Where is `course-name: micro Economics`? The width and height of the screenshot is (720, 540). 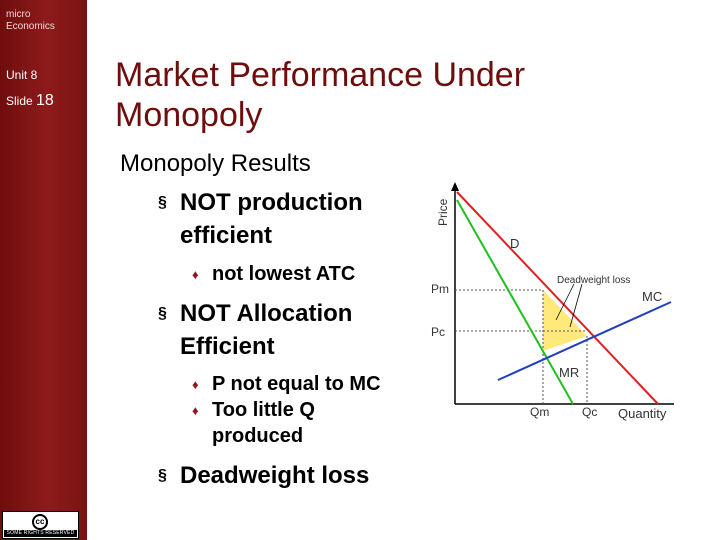 course-name: micro Economics is located at coordinates (30, 21).